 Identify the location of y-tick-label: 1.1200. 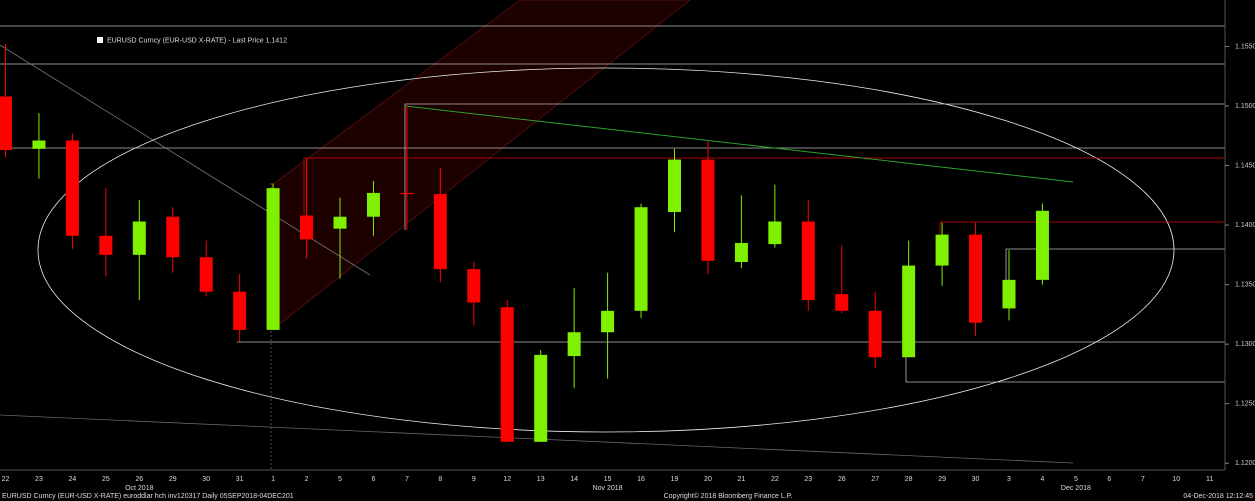
(1245, 463).